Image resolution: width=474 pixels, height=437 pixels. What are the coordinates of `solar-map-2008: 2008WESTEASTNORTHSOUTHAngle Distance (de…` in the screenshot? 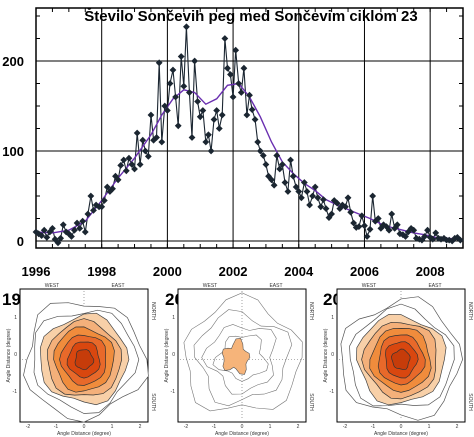 It's located at (398, 360).